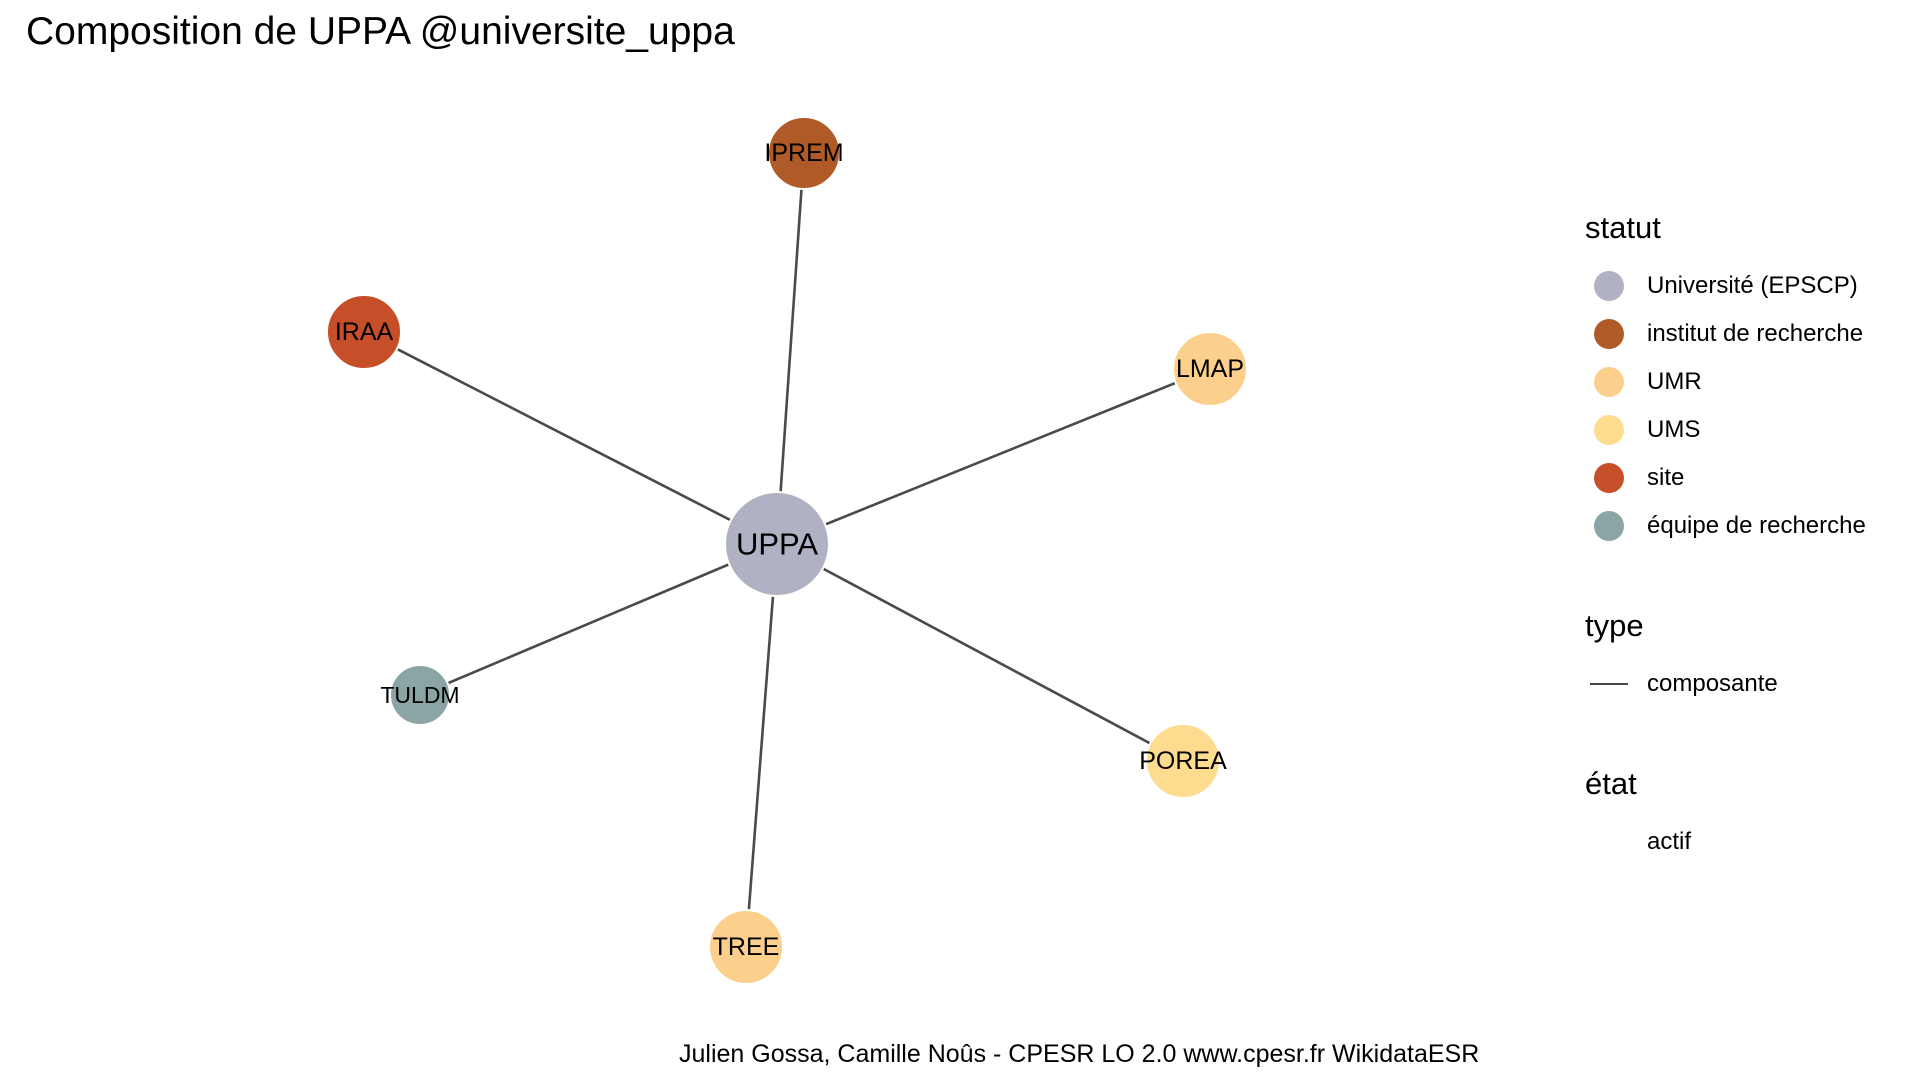  I want to click on node-tree: TREE, so click(746, 947).